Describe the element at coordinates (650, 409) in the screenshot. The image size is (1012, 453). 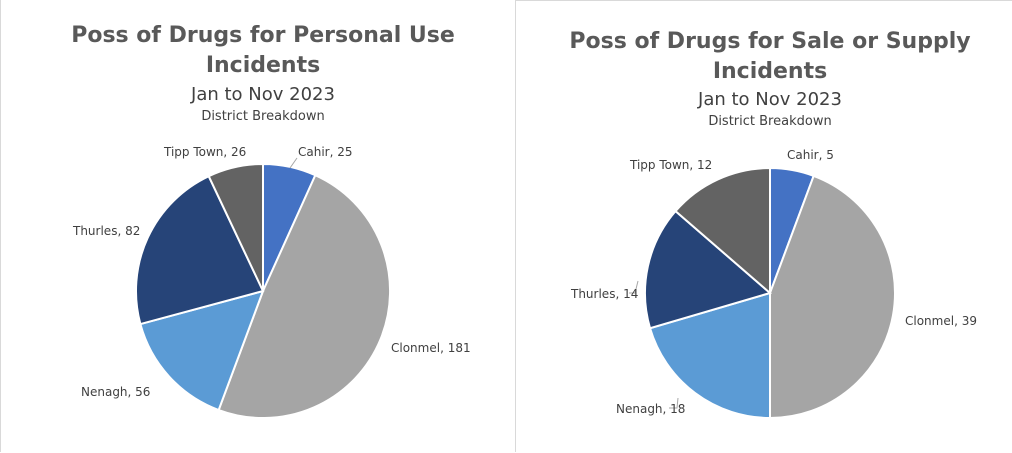
I see `data-label-nenagh: Nenagh, 18` at that location.